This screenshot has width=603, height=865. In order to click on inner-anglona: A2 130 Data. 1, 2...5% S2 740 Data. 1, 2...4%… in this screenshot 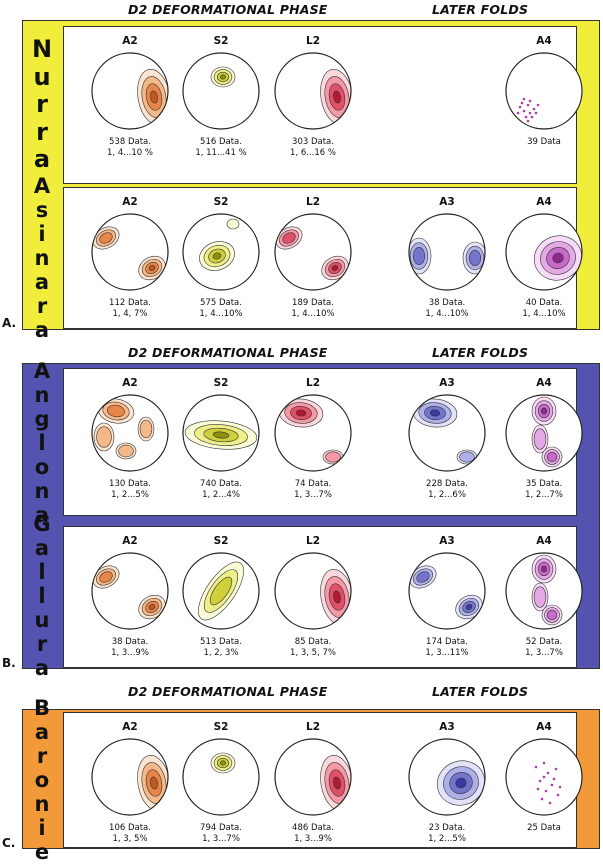, I will do `click(323, 442)`.